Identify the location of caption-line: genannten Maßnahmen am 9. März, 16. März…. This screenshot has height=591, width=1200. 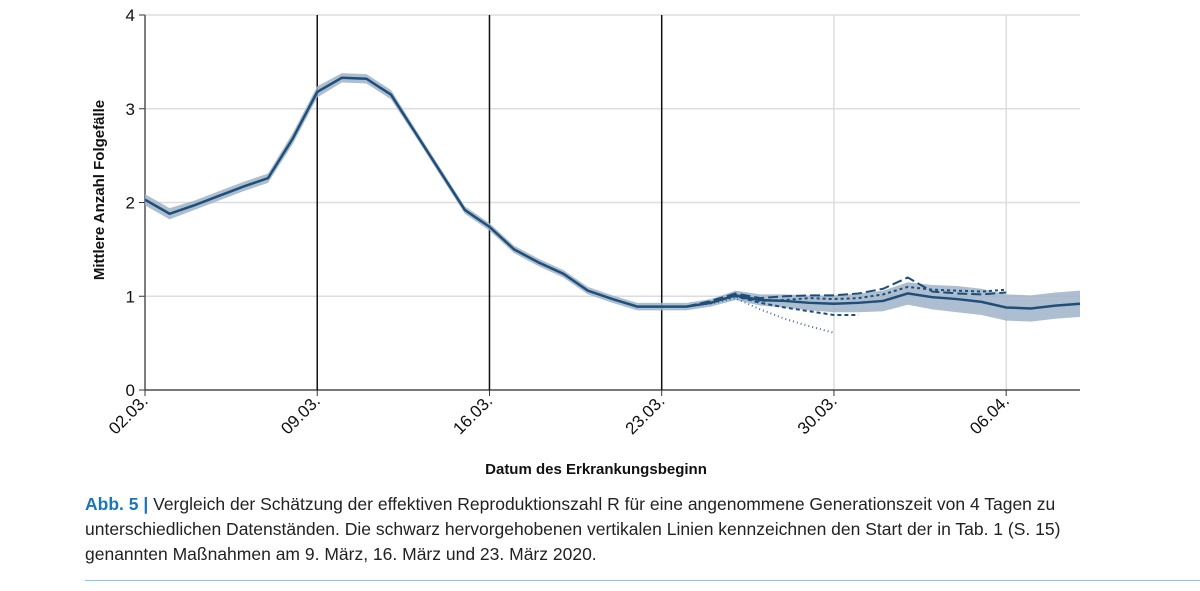
(341, 554).